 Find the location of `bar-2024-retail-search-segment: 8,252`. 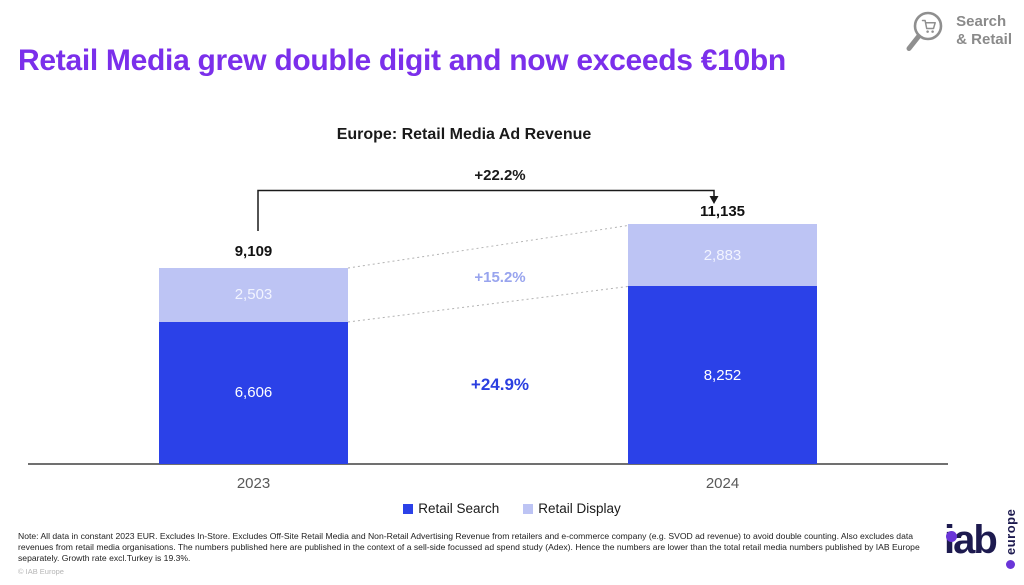

bar-2024-retail-search-segment: 8,252 is located at coordinates (722, 375).